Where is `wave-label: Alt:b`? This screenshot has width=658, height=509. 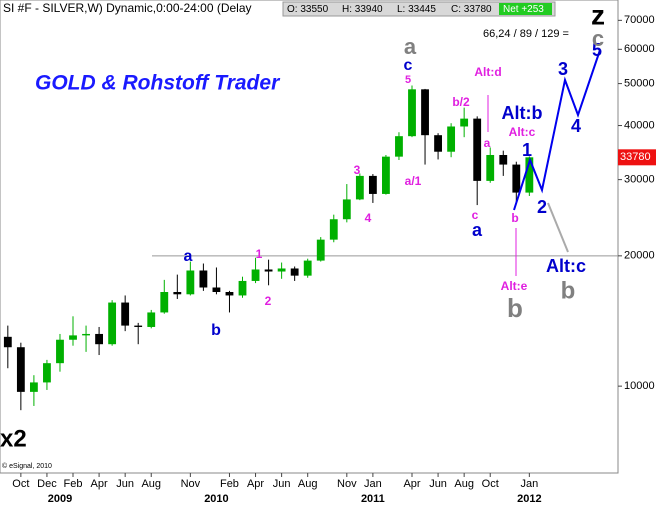
wave-label: Alt:b is located at coordinates (522, 113).